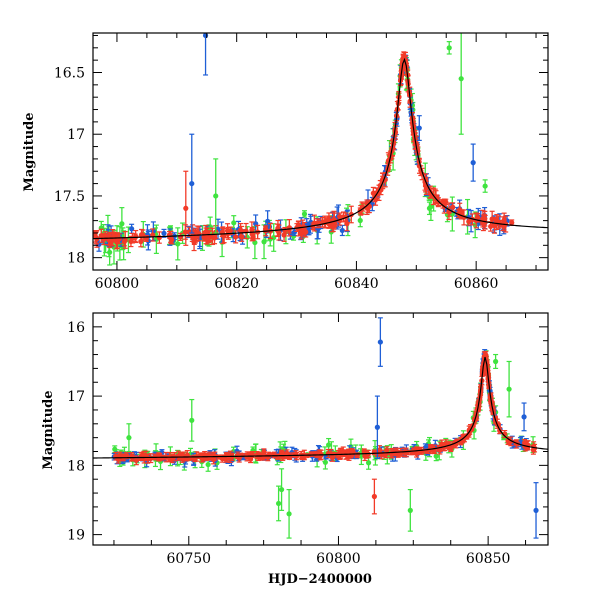 The width and height of the screenshot is (600, 600). What do you see at coordinates (236, 284) in the screenshot?
I see `top-x-tick-label: 60820` at bounding box center [236, 284].